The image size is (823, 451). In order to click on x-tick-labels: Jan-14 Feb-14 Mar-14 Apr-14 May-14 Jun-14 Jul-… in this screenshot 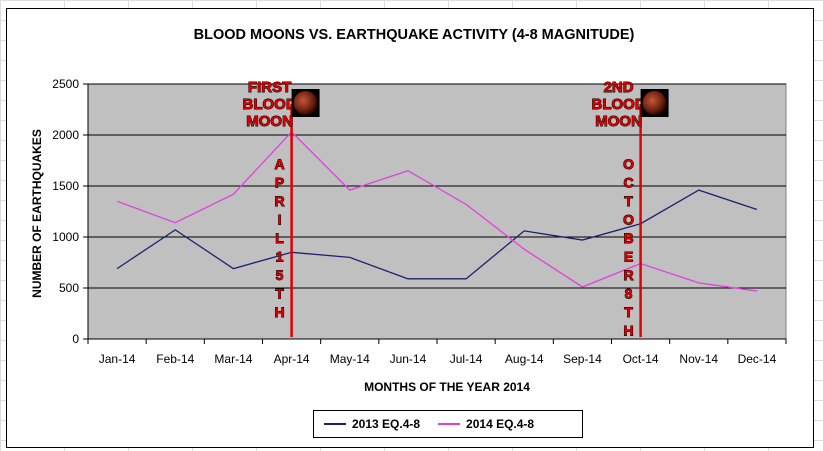, I will do `click(438, 359)`.